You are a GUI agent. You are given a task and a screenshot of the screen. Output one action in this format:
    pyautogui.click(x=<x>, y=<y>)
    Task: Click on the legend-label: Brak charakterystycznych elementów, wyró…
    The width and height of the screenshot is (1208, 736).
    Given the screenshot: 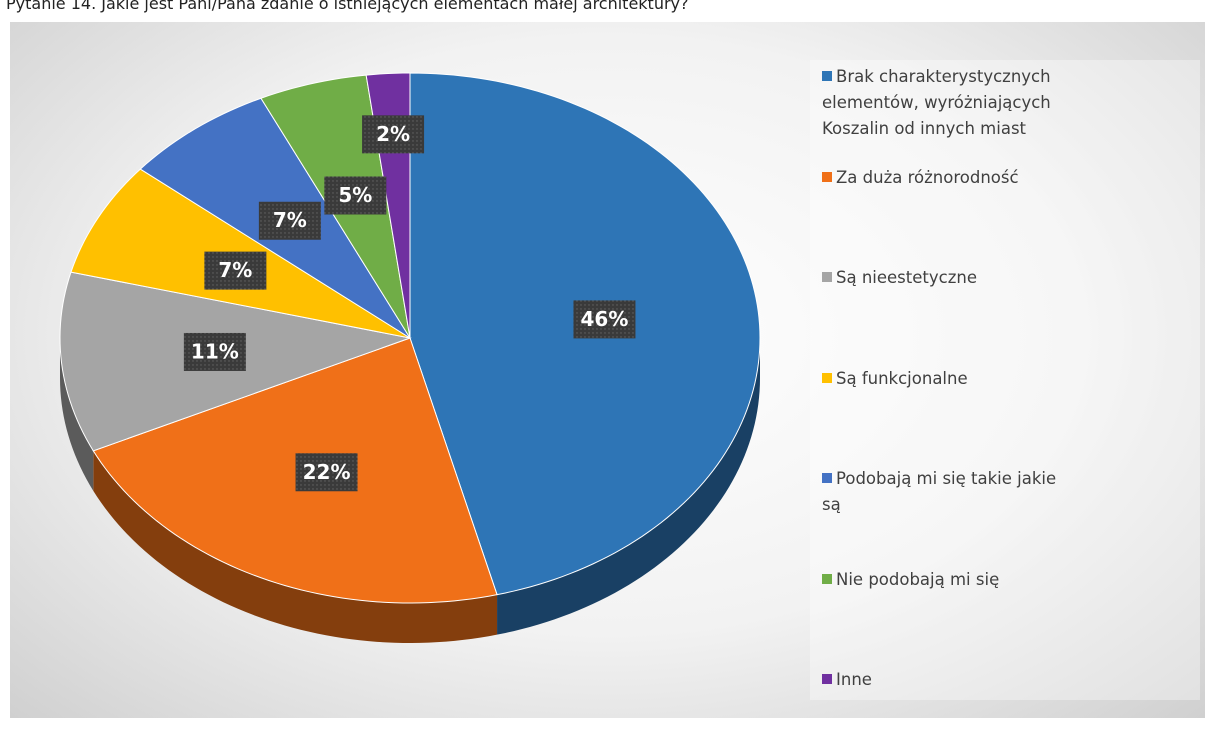 What is the action you would take?
    pyautogui.click(x=936, y=102)
    